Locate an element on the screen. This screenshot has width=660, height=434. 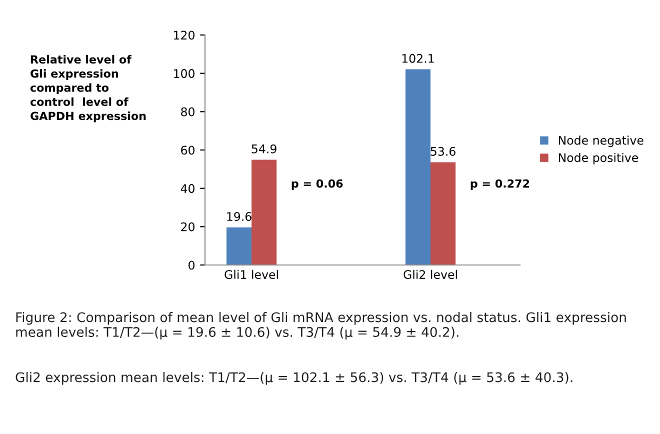
data-label: 102.1 is located at coordinates (418, 58).